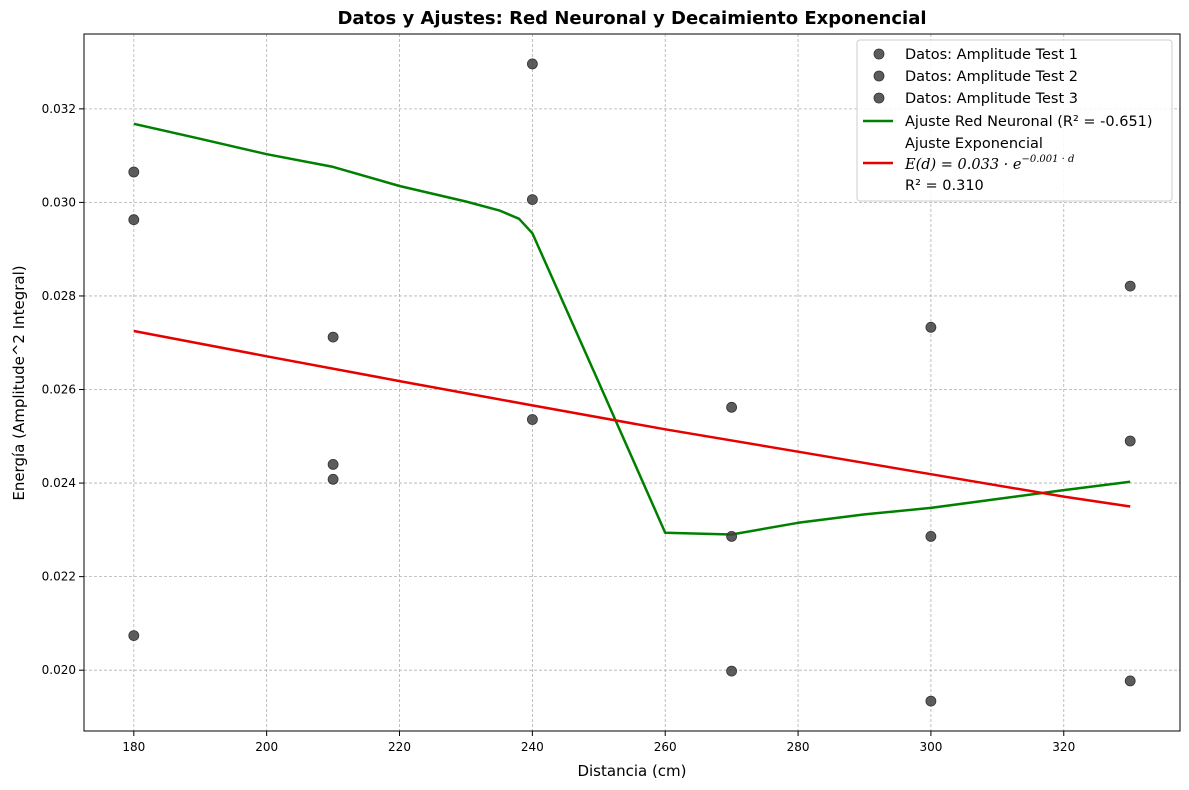  Describe the element at coordinates (399, 747) in the screenshot. I see `x-tick-label: 220` at that location.